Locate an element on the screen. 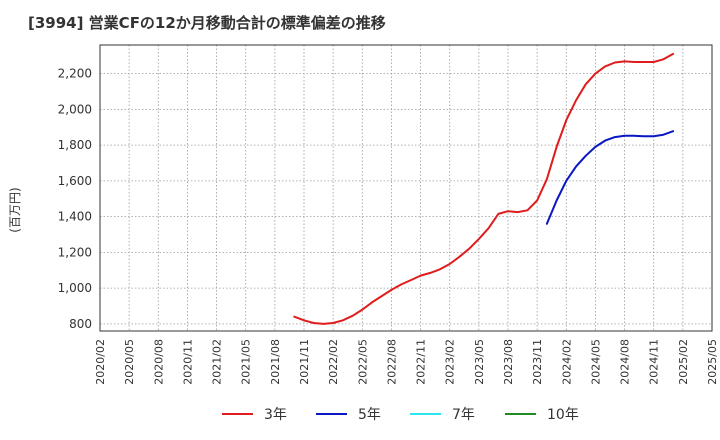  x-tick-label: 2022/11 is located at coordinates (421, 362).